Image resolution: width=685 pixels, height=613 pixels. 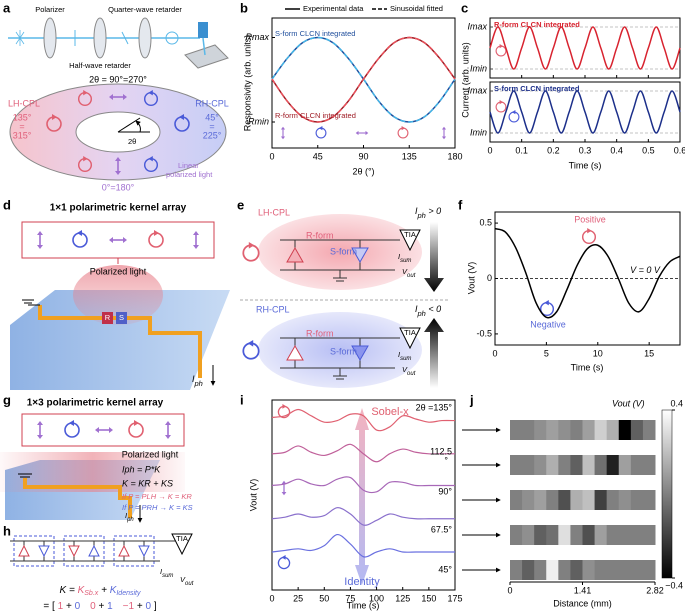 I want to click on lh-glow, so click(x=340, y=252).